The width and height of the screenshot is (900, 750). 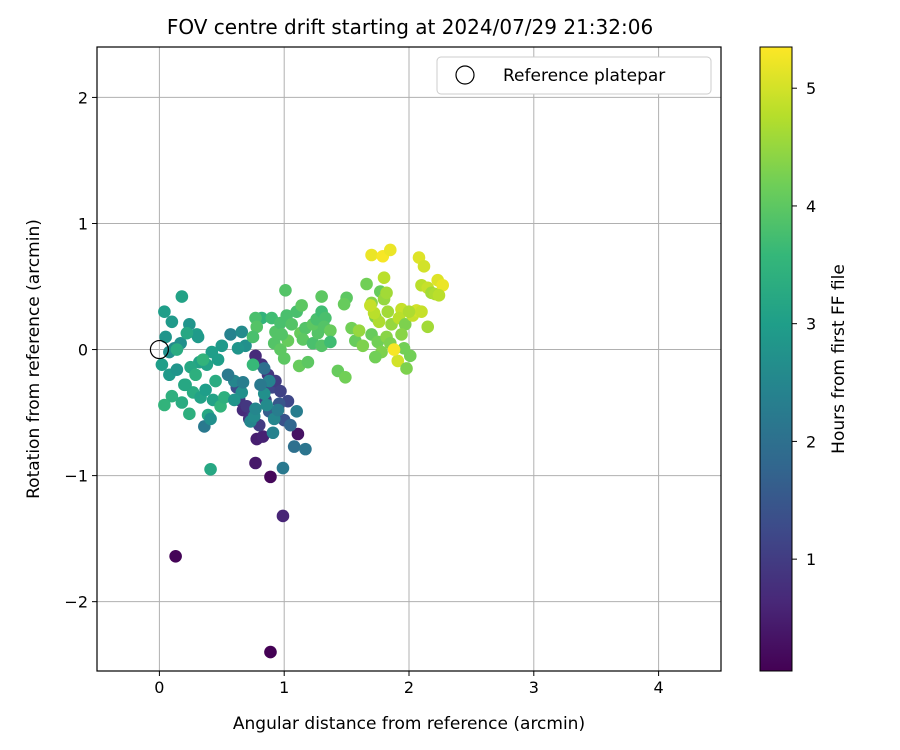 I want to click on colorbar-label: Hours from first FF file, so click(x=839, y=359).